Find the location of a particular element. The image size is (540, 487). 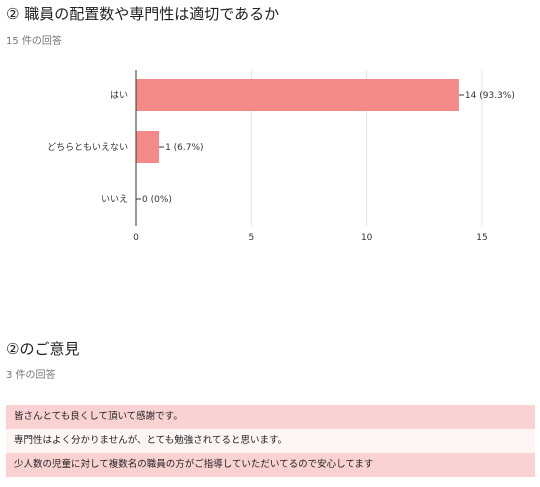

category-label: はい is located at coordinates (119, 95).